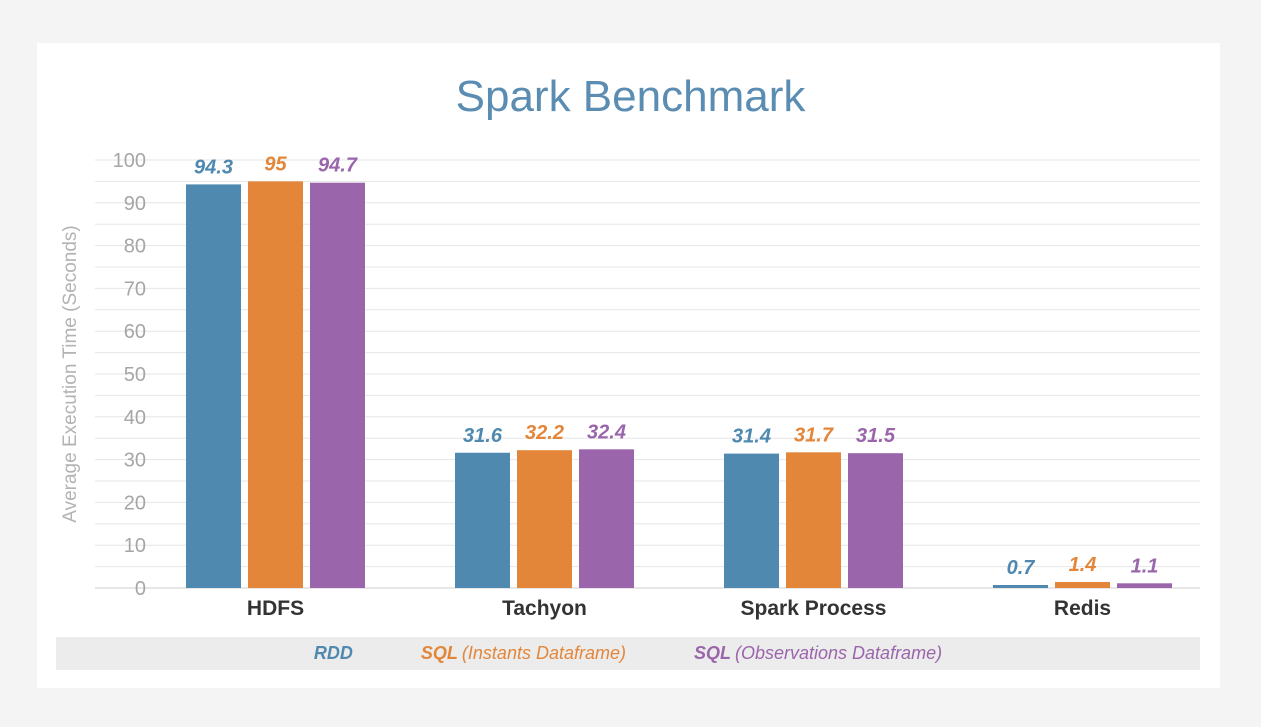 This screenshot has width=1261, height=727. I want to click on data-label: 0.7, so click(1021, 568).